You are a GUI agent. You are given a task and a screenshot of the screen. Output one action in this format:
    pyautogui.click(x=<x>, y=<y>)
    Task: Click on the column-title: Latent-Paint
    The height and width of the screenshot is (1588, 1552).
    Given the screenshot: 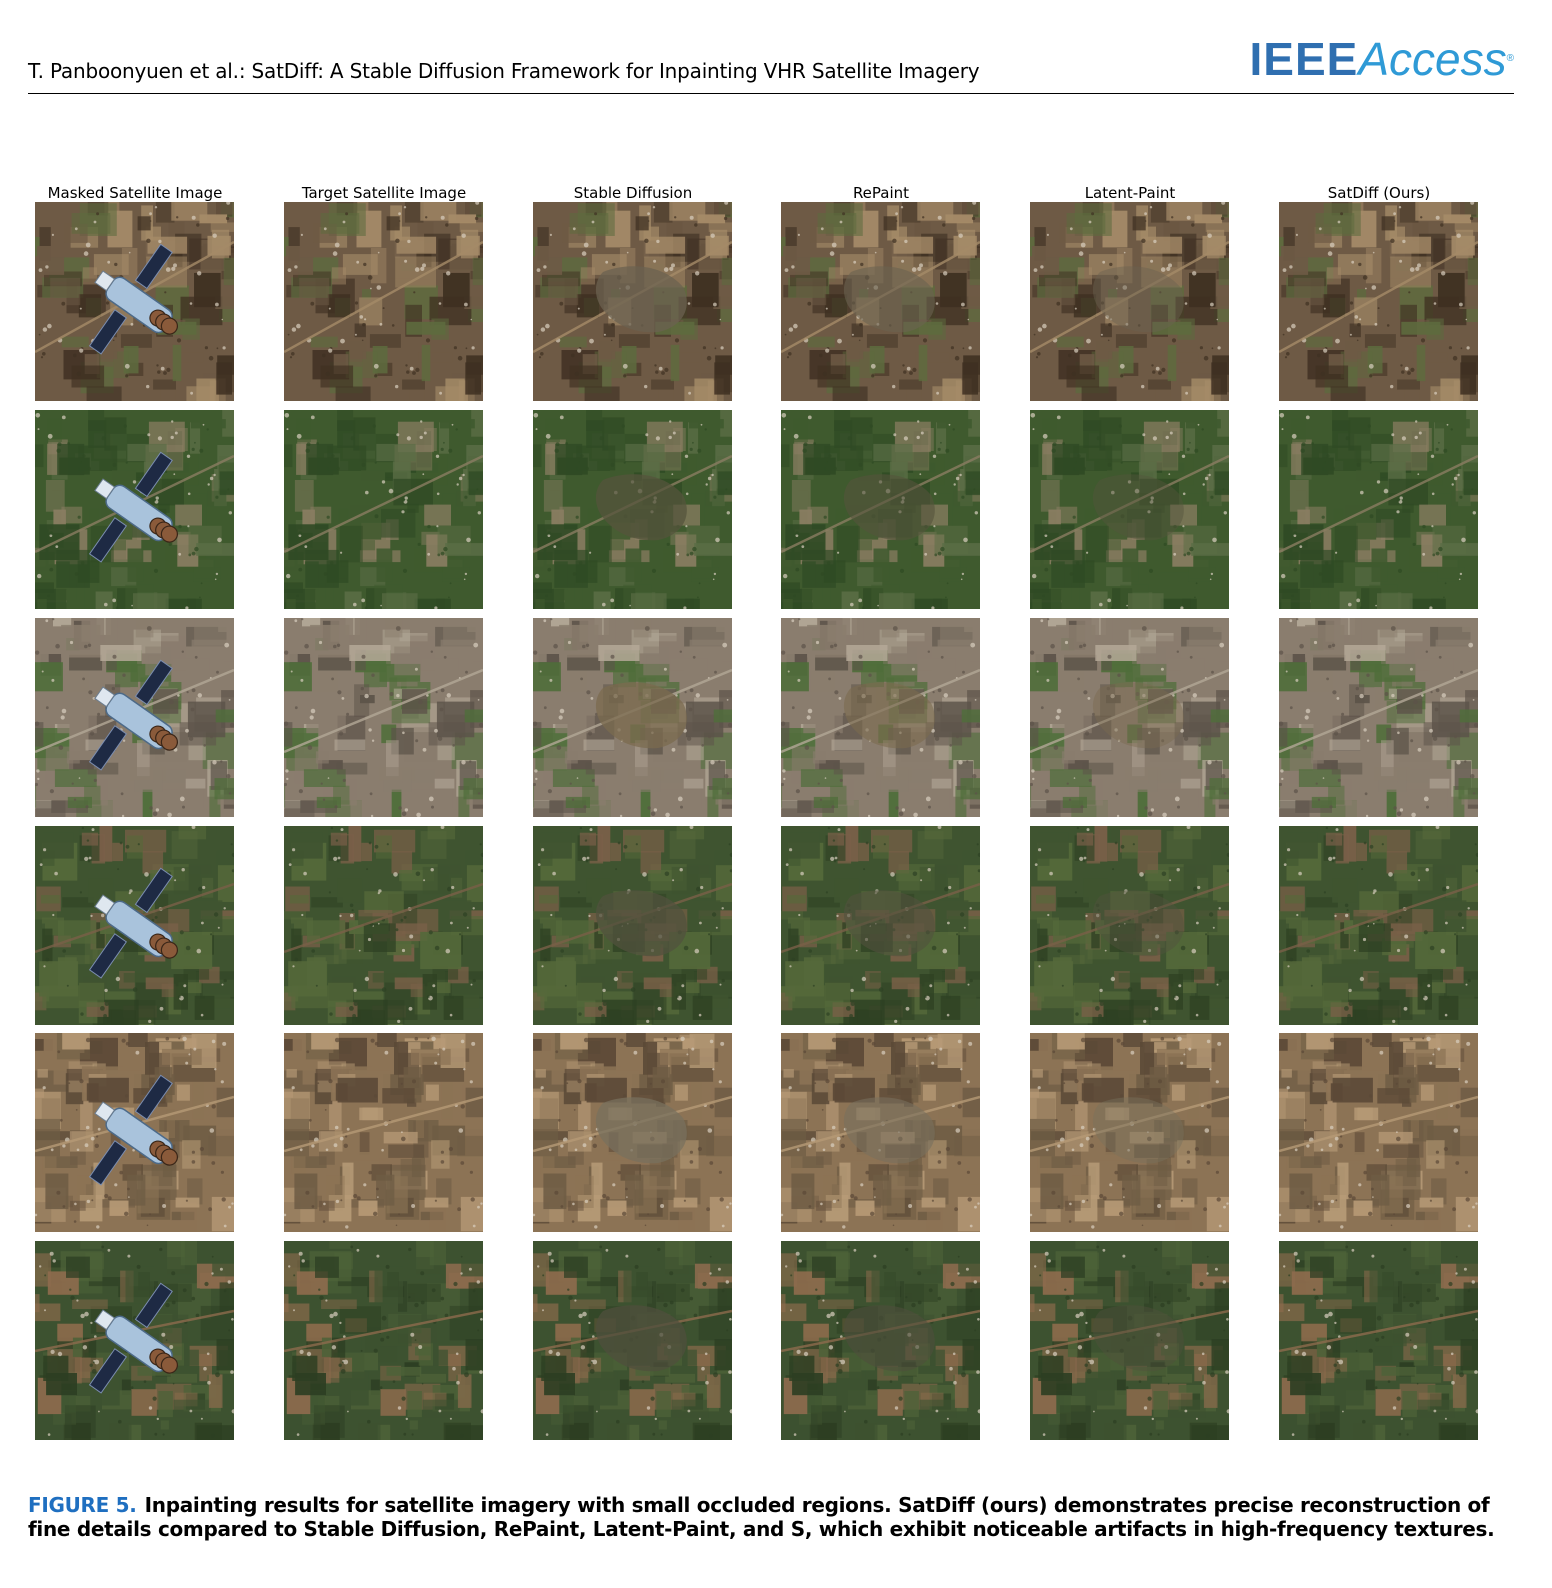 What is the action you would take?
    pyautogui.click(x=1130, y=193)
    